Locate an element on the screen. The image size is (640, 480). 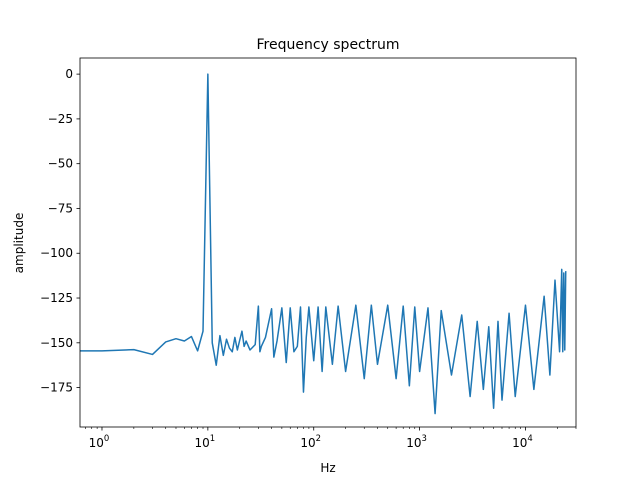
x-tick-exponent: 0 is located at coordinates (106, 439).